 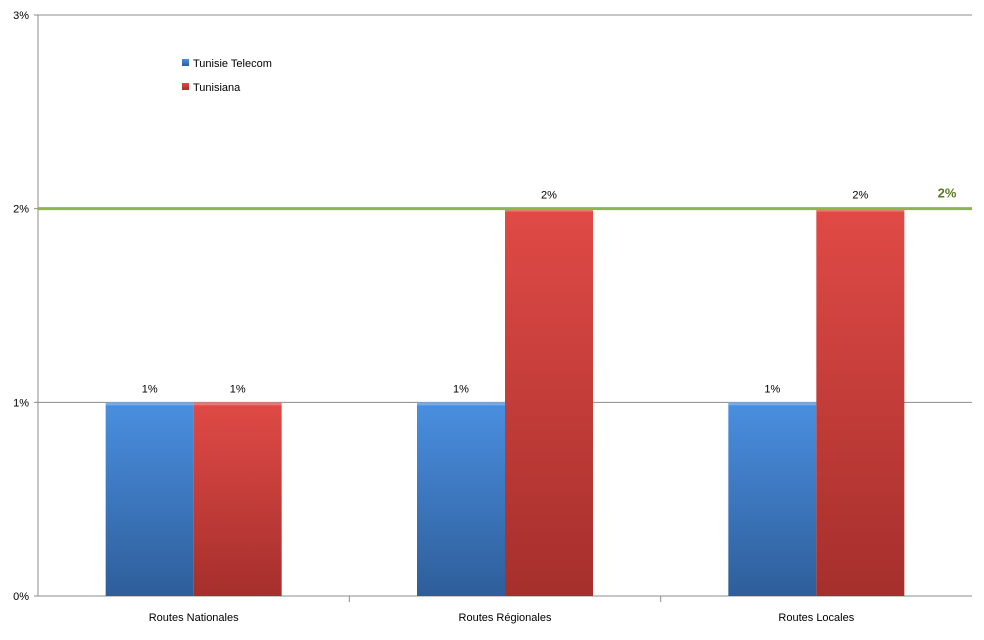 What do you see at coordinates (505, 618) in the screenshot?
I see `category-label: Routes Régionales` at bounding box center [505, 618].